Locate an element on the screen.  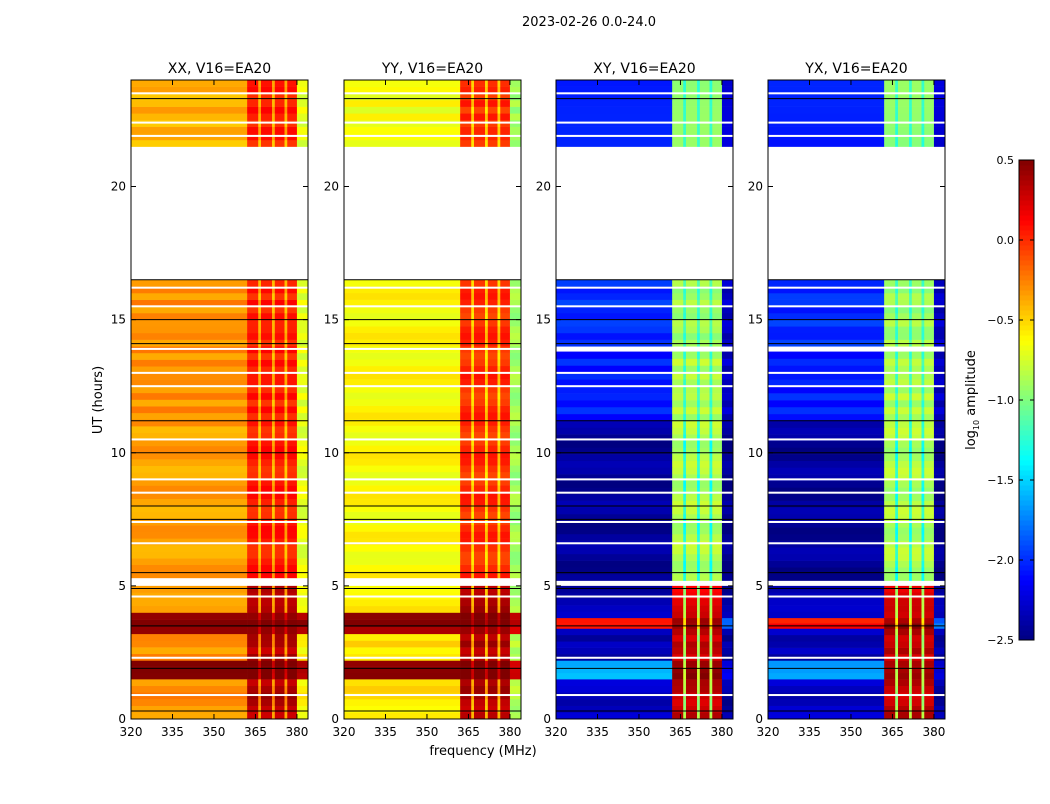
colorbar: 0.50.0−0.5−1.0−1.5−2.0−2.5 is located at coordinates (1011, 400).